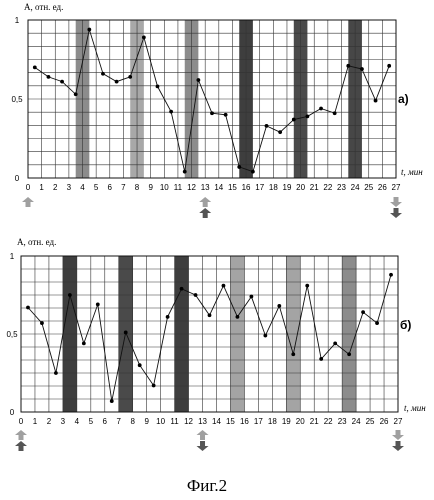 This screenshot has width=434, height=500. What do you see at coordinates (82, 187) in the screenshot?
I see `x-tick-label: 4` at bounding box center [82, 187].